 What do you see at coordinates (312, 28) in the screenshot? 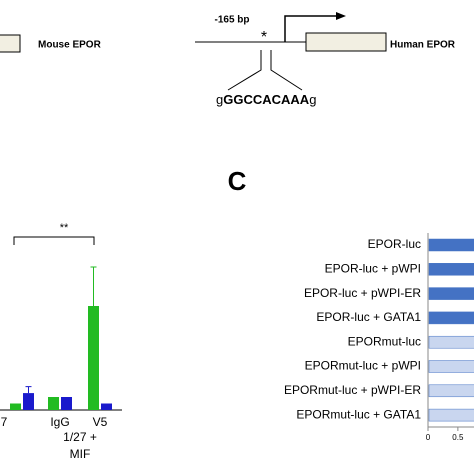
I see `tss-arrow` at bounding box center [312, 28].